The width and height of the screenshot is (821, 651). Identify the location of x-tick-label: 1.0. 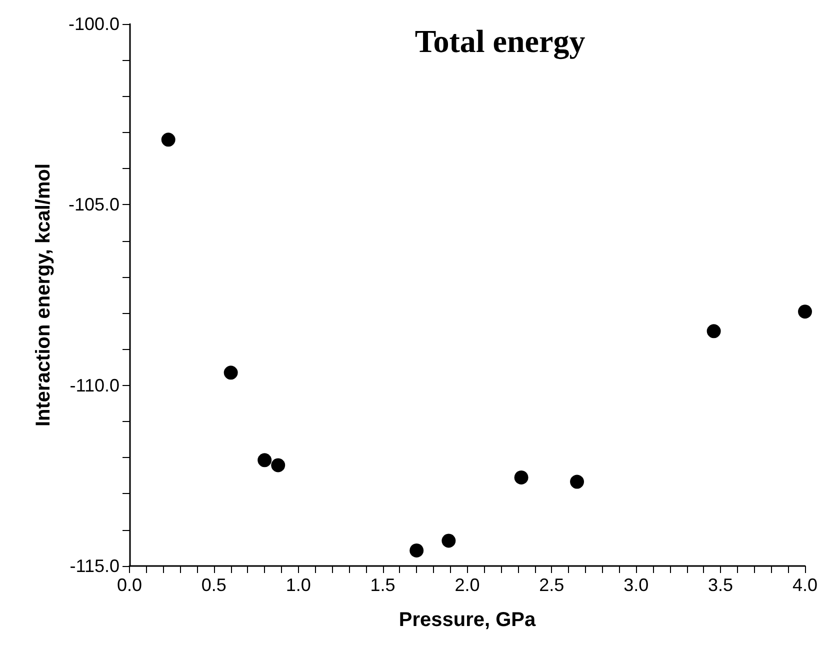
(298, 585).